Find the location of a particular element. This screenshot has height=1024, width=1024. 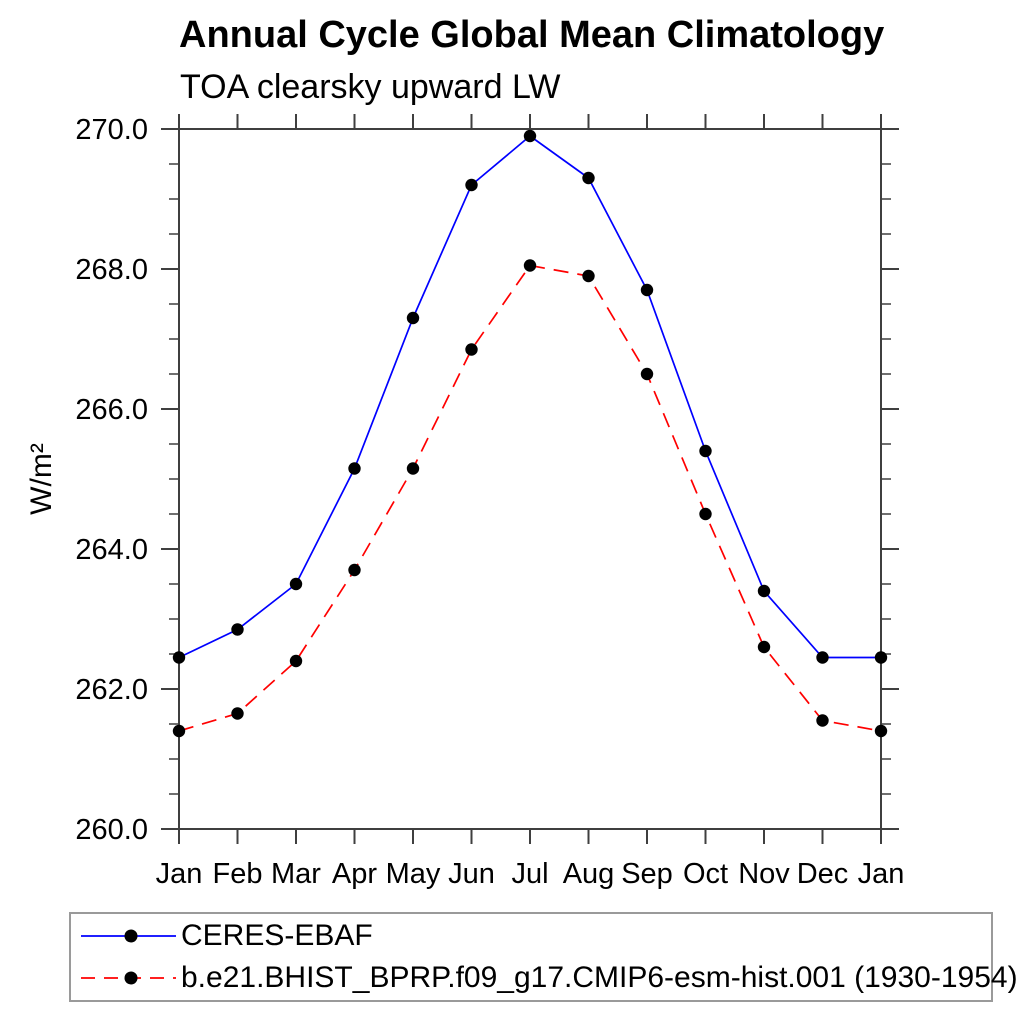

y-tick-label: 264.0 is located at coordinates (111, 550).